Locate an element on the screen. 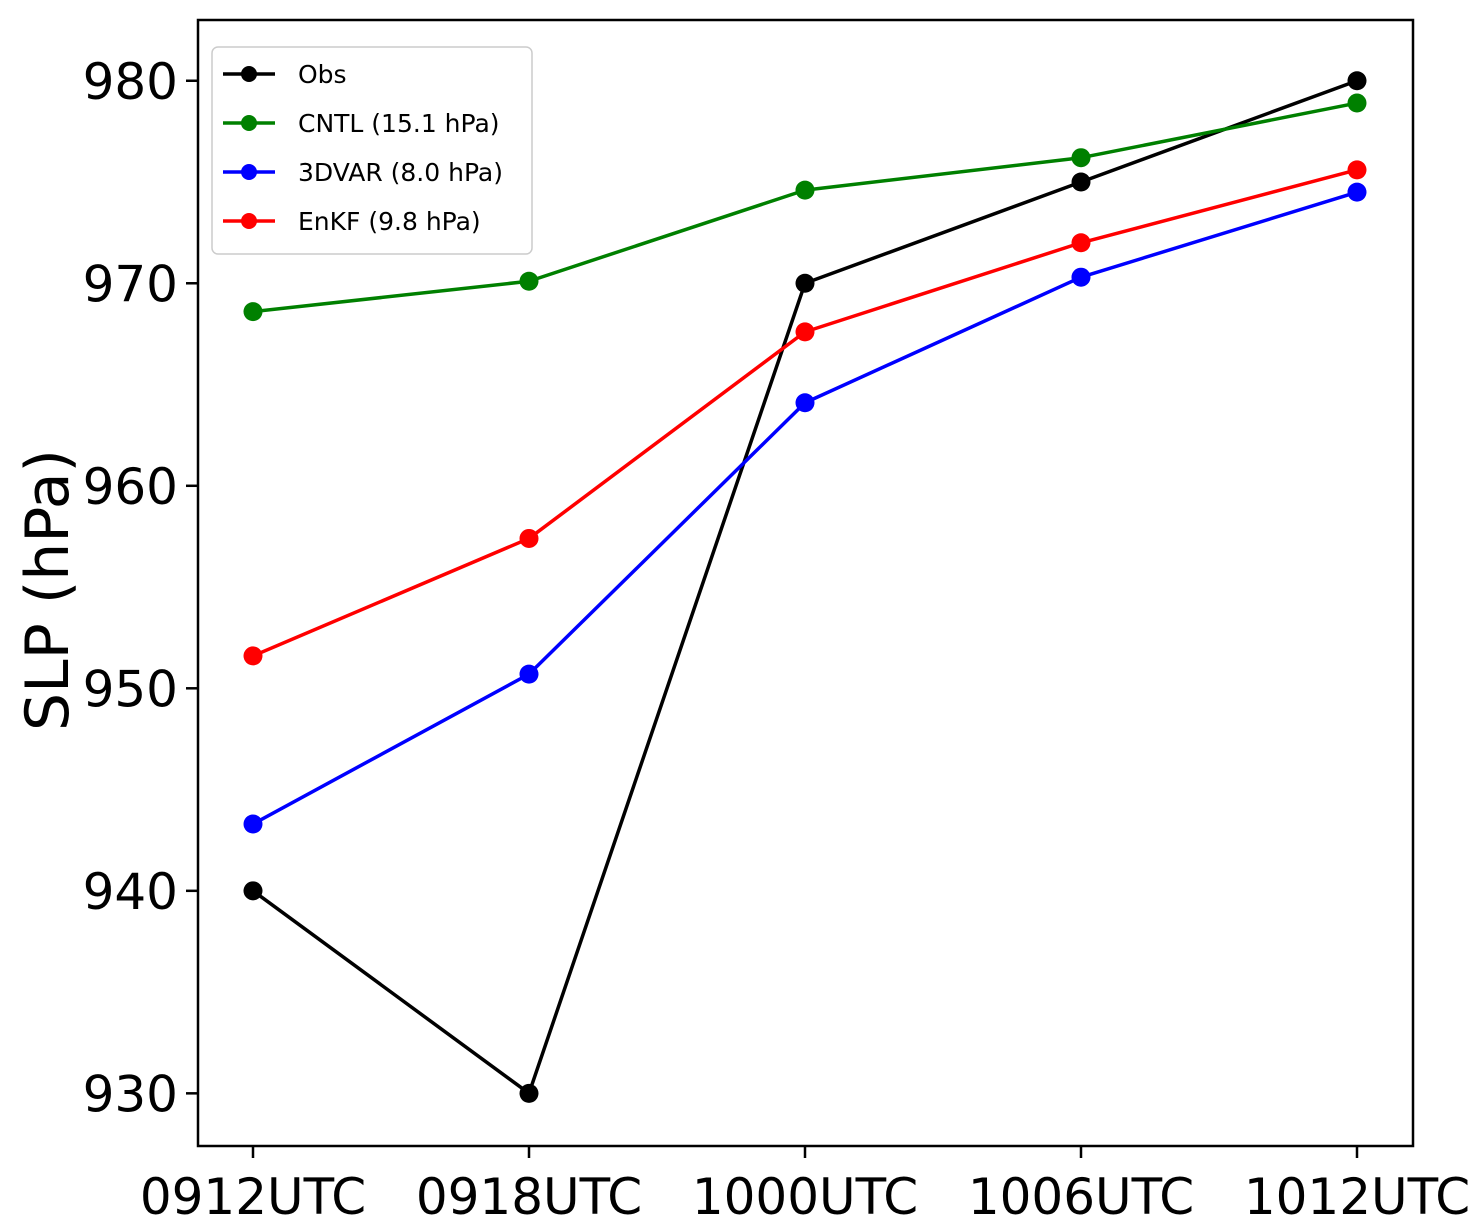  legend-label-obs: Obs is located at coordinates (322, 74).